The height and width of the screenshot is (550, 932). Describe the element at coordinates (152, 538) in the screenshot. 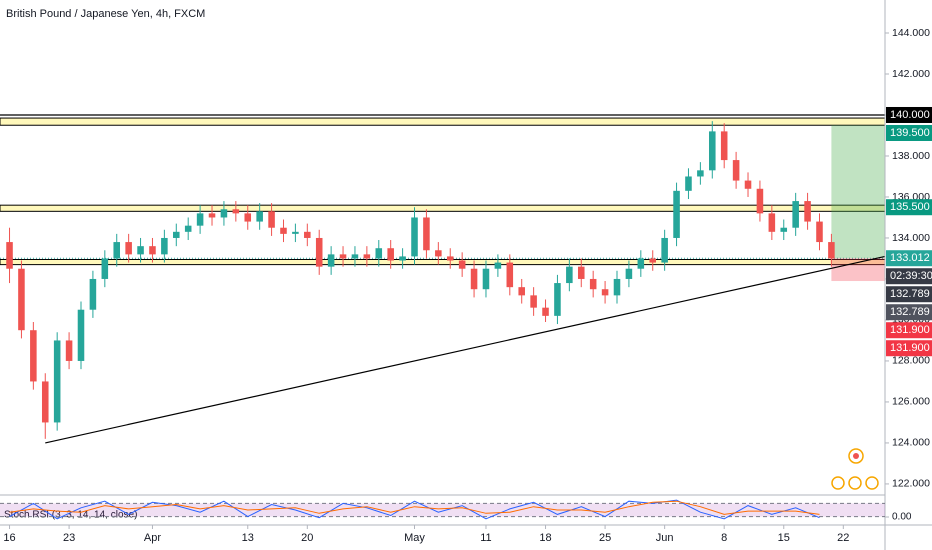

I see `x-tick-label: Apr` at that location.